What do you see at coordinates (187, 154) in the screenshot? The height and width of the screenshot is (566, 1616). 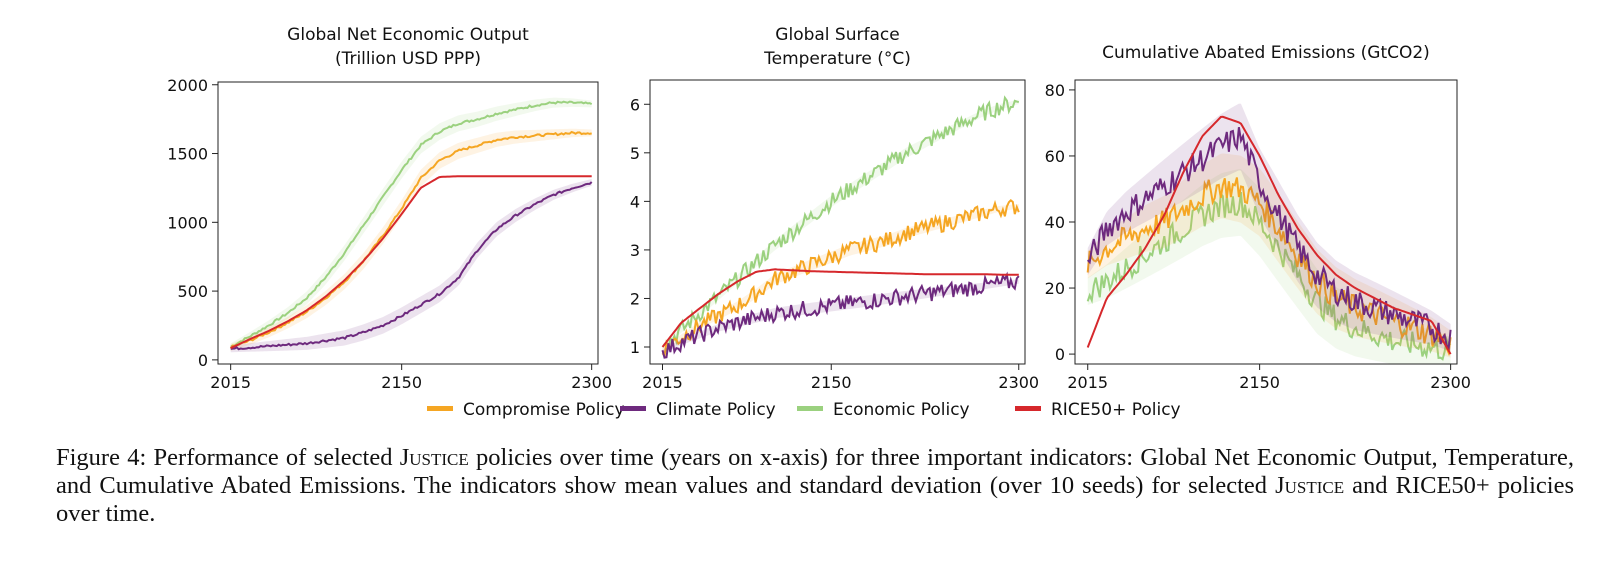 I see `y-tick-label: 1500` at bounding box center [187, 154].